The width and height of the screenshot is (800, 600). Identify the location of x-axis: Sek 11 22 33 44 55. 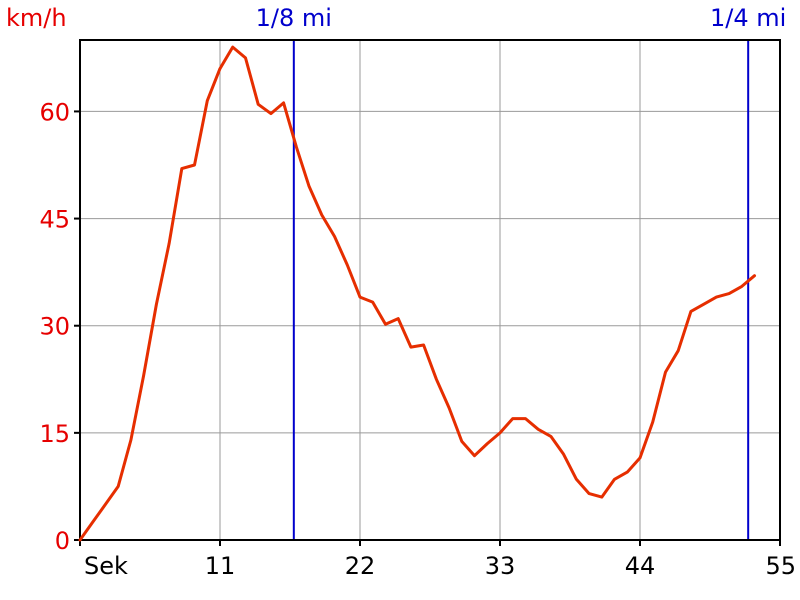
(437, 560).